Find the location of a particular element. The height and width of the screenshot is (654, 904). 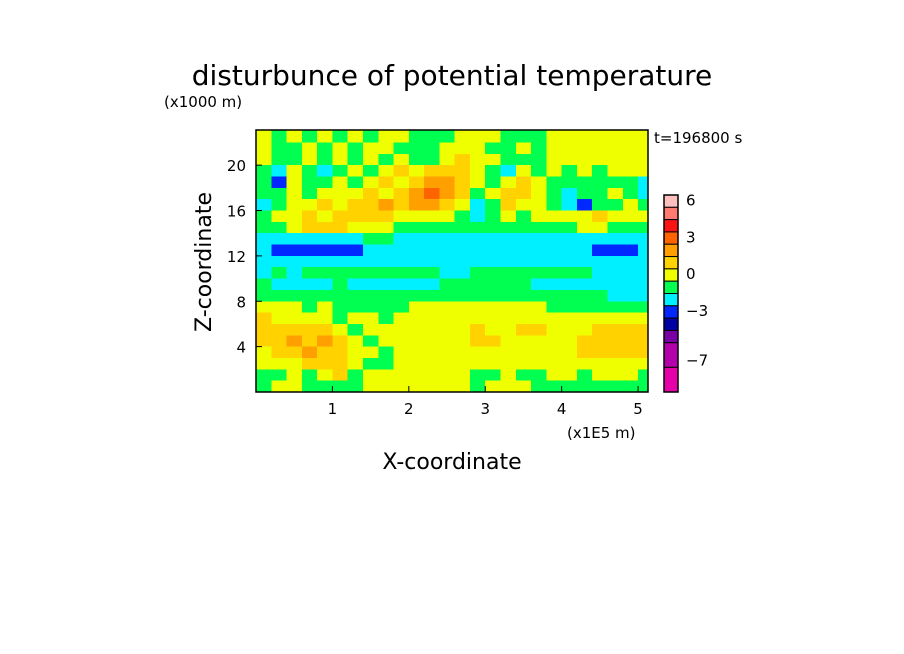

y-axis: 4 8 12 16 20 is located at coordinates (244, 257).